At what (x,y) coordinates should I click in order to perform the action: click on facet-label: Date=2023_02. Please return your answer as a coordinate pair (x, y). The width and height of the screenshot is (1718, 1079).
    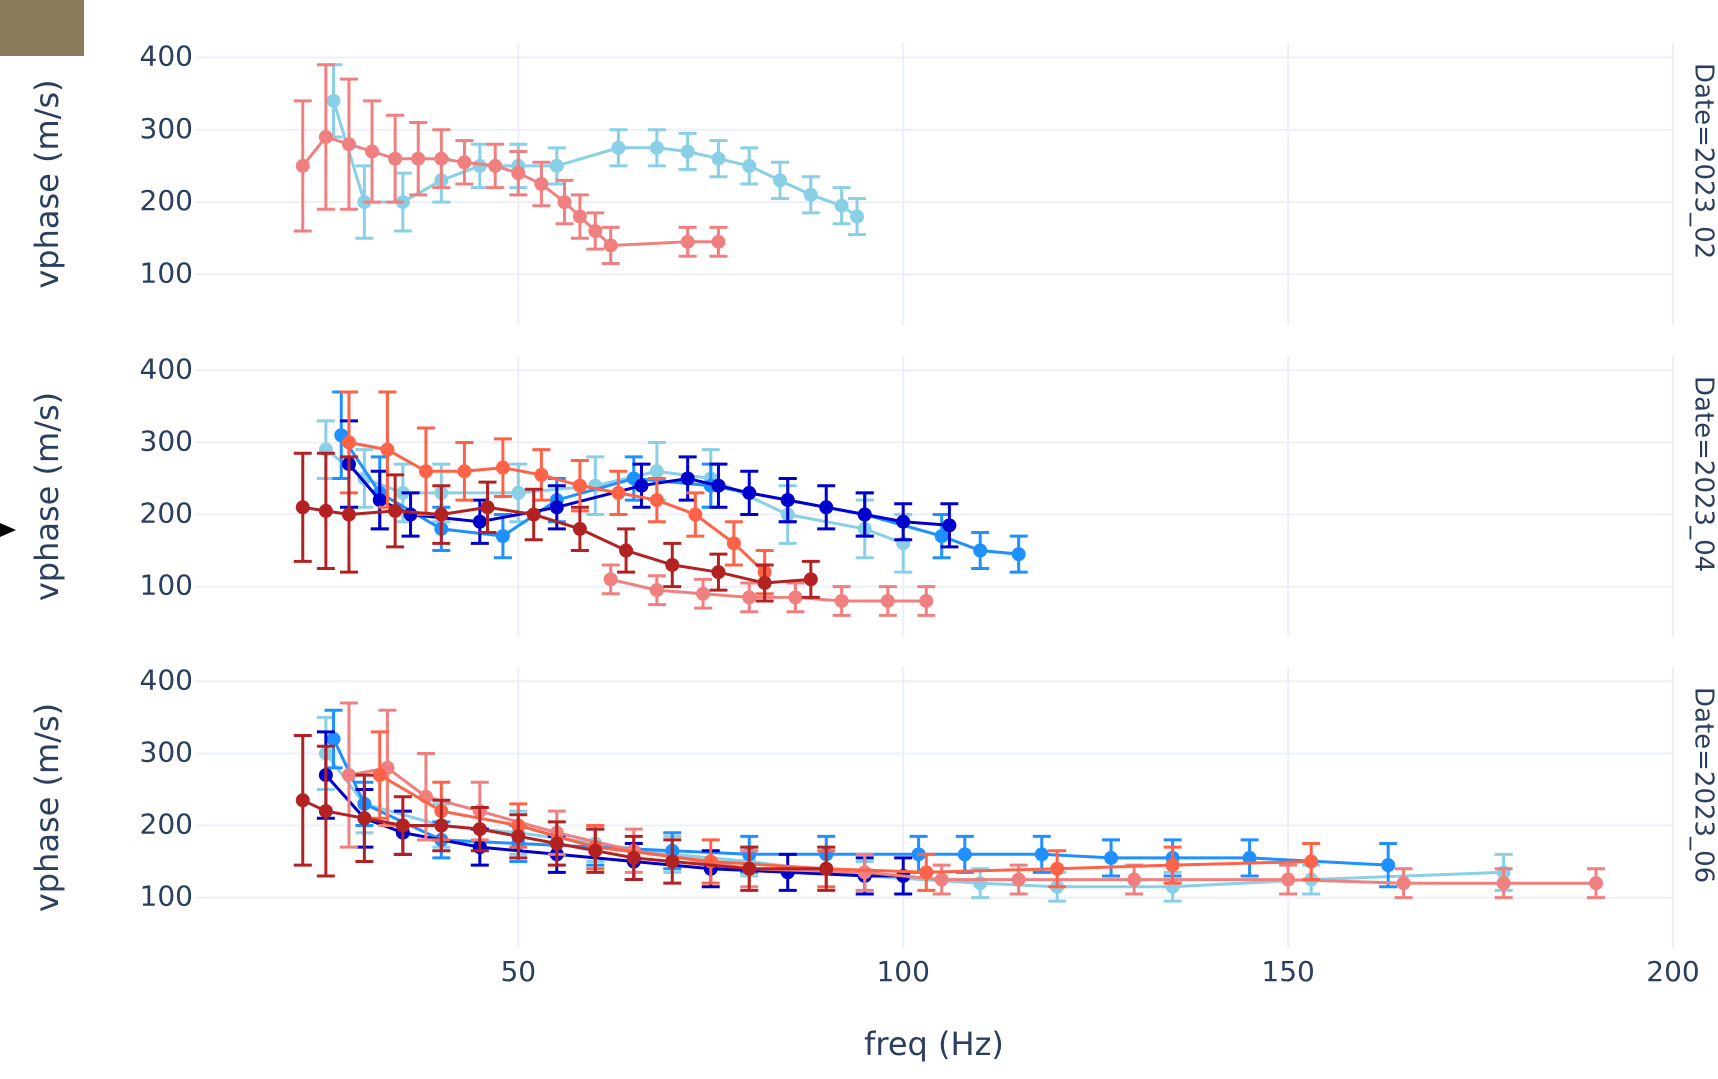
    Looking at the image, I should click on (1703, 161).